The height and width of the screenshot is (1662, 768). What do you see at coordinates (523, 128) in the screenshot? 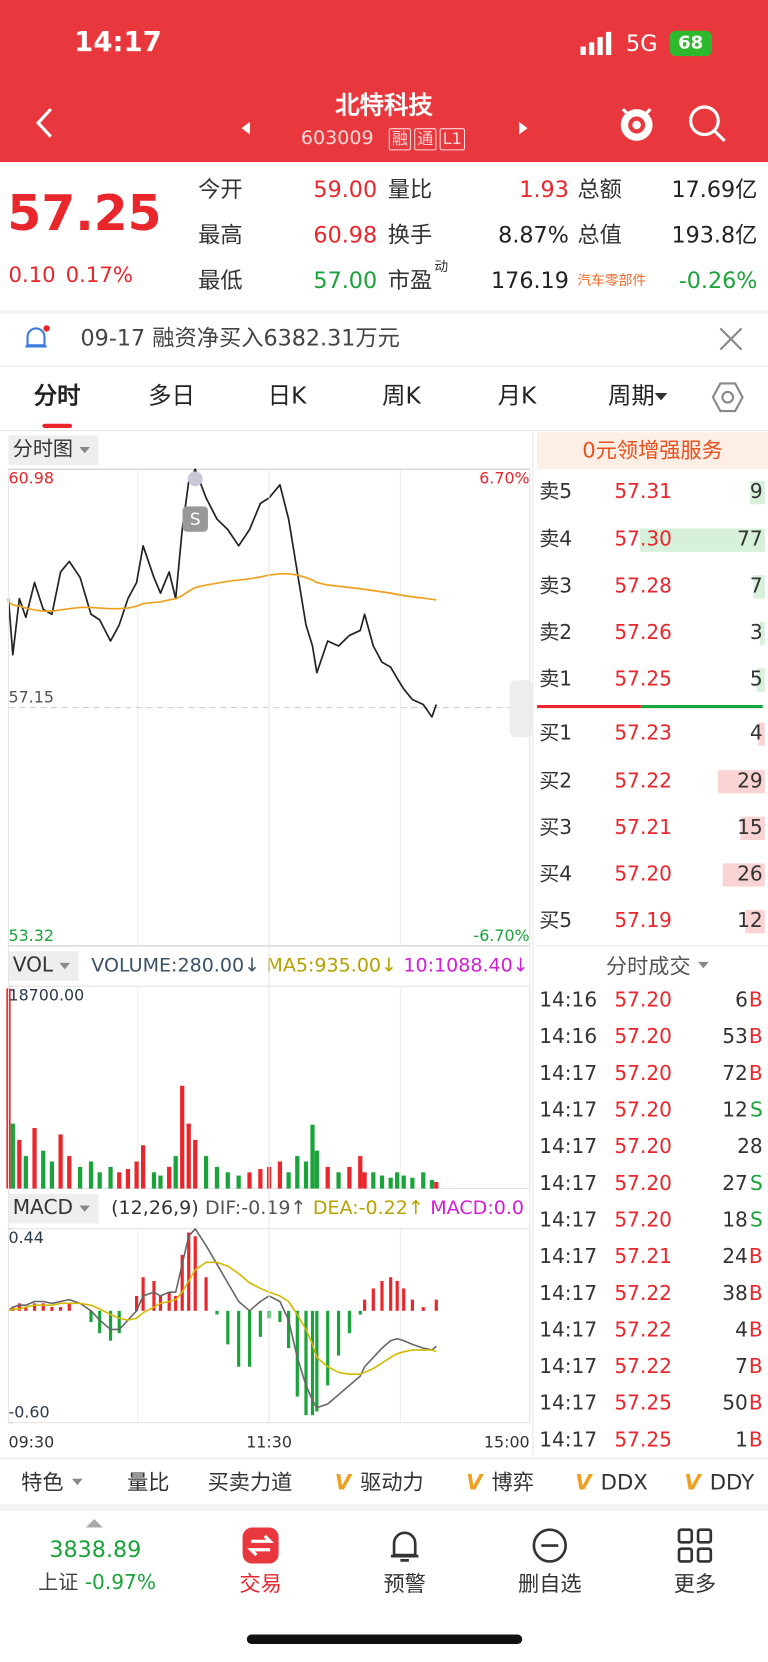
I see `next-stock` at bounding box center [523, 128].